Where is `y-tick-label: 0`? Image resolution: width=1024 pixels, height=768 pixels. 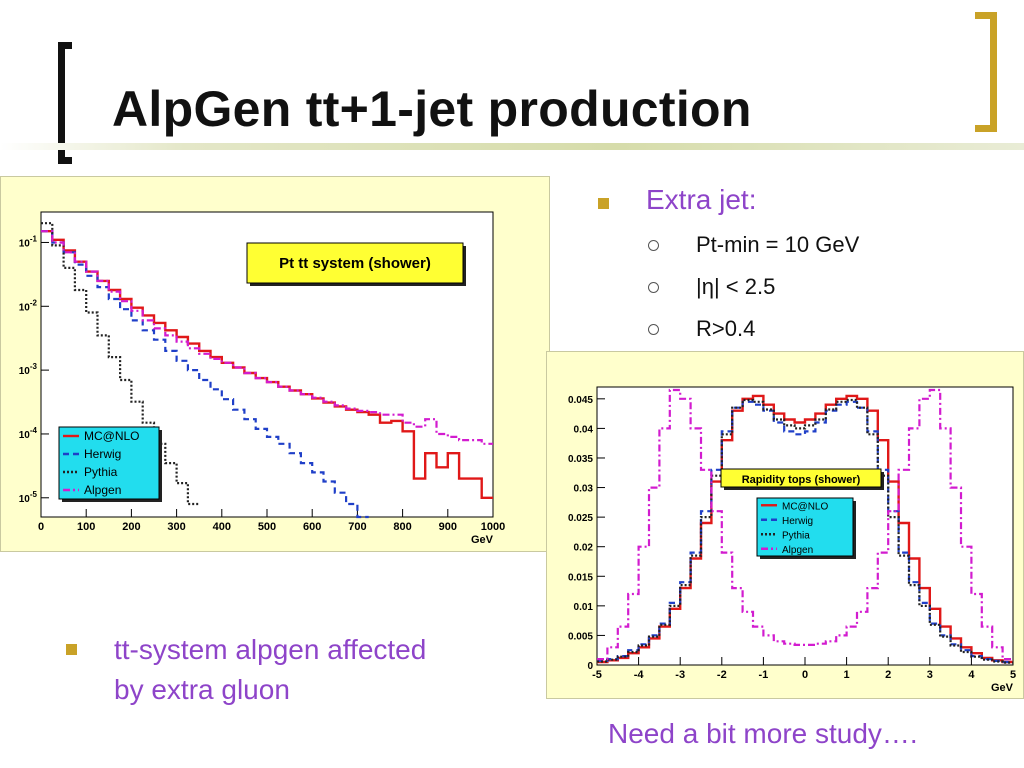
y-tick-label: 0 is located at coordinates (590, 666).